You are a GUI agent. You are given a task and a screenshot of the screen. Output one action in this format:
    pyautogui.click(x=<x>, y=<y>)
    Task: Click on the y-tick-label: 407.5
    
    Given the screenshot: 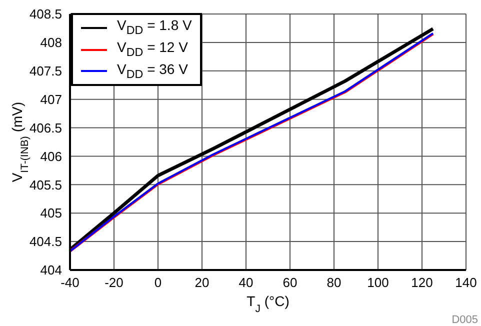 What is the action you would take?
    pyautogui.click(x=45, y=71)
    